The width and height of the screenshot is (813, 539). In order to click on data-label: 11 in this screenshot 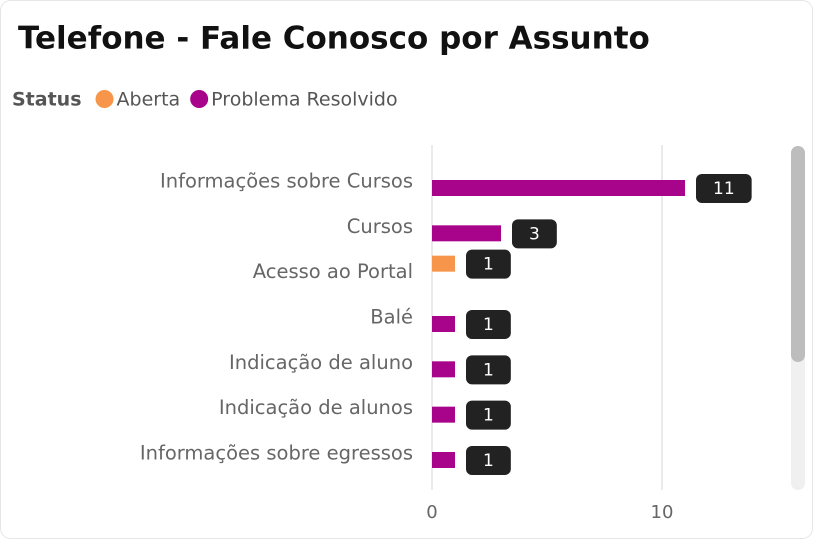, I will do `click(724, 189)`.